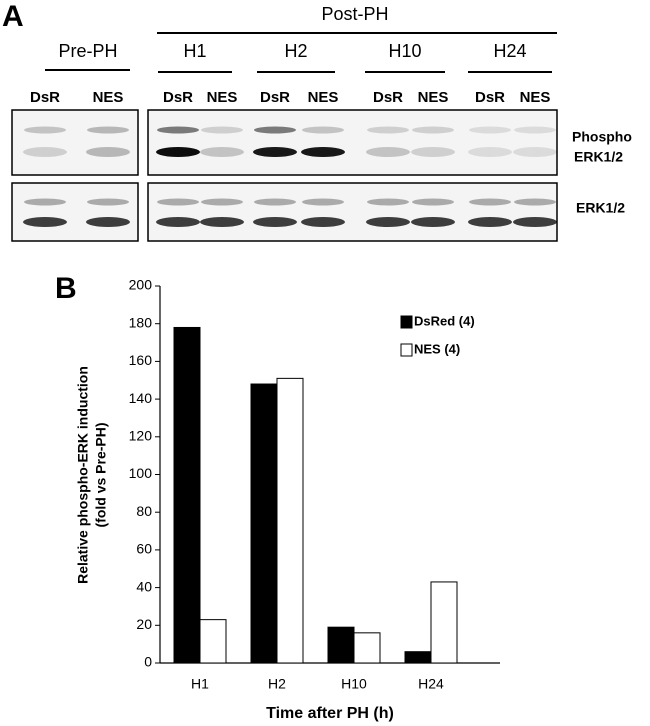 Image resolution: width=650 pixels, height=726 pixels. What do you see at coordinates (194, 51) in the screenshot?
I see `timepoint-label: H1` at bounding box center [194, 51].